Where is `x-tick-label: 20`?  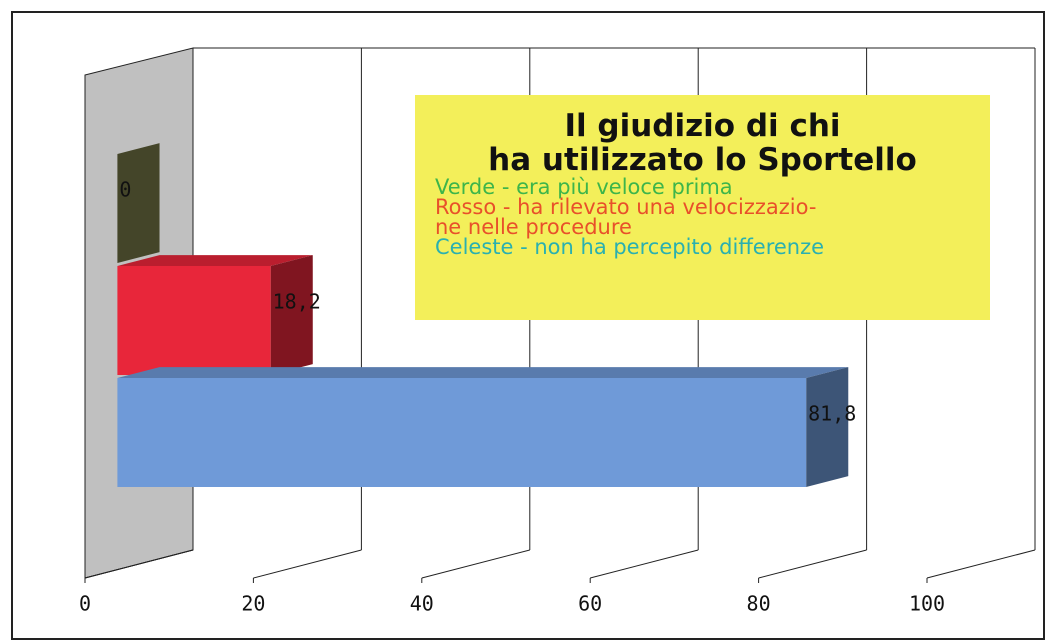
x-tick-label: 20 is located at coordinates (253, 604).